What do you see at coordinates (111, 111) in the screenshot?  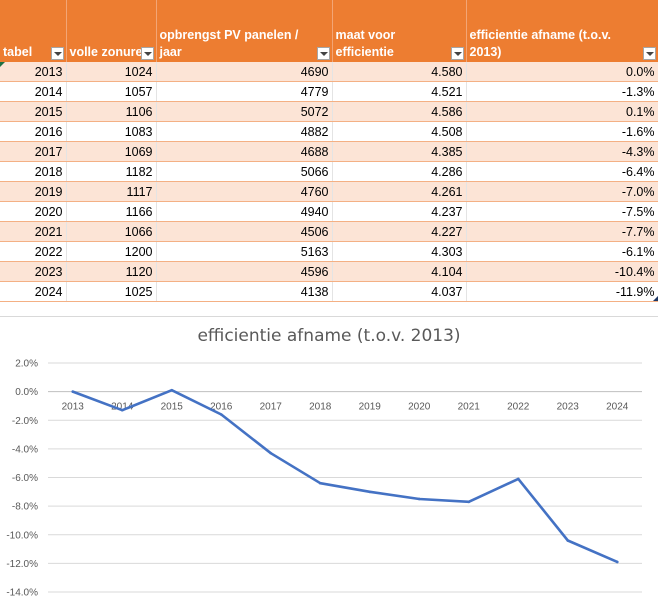 I see `table-cell: 1106` at bounding box center [111, 111].